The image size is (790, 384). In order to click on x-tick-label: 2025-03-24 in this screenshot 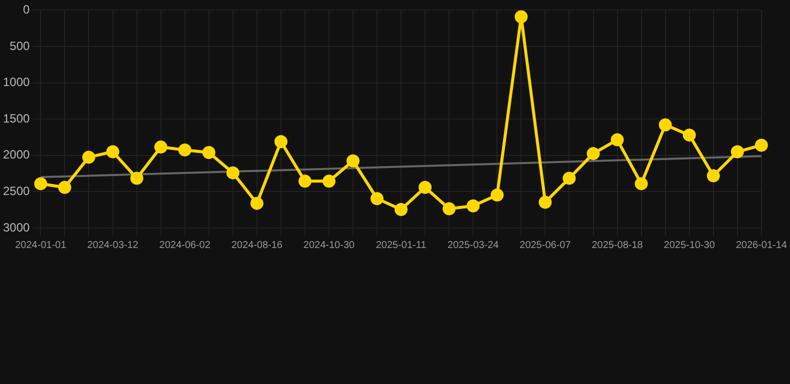, I will do `click(474, 245)`.